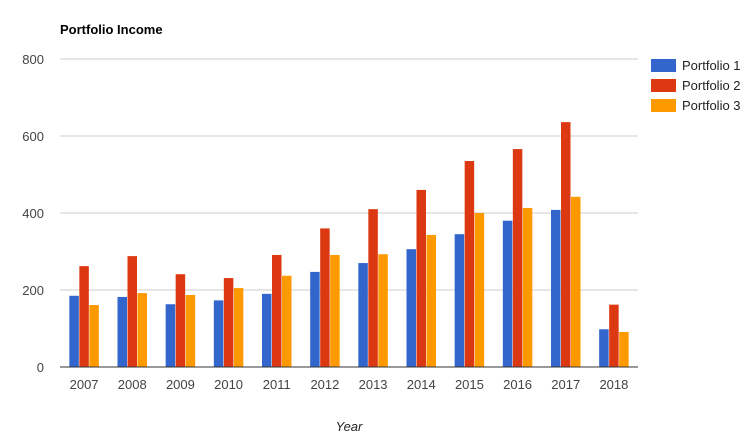 The height and width of the screenshot is (436, 749). Describe the element at coordinates (287, 321) in the screenshot. I see `bar-portfolio-3-2011` at that location.